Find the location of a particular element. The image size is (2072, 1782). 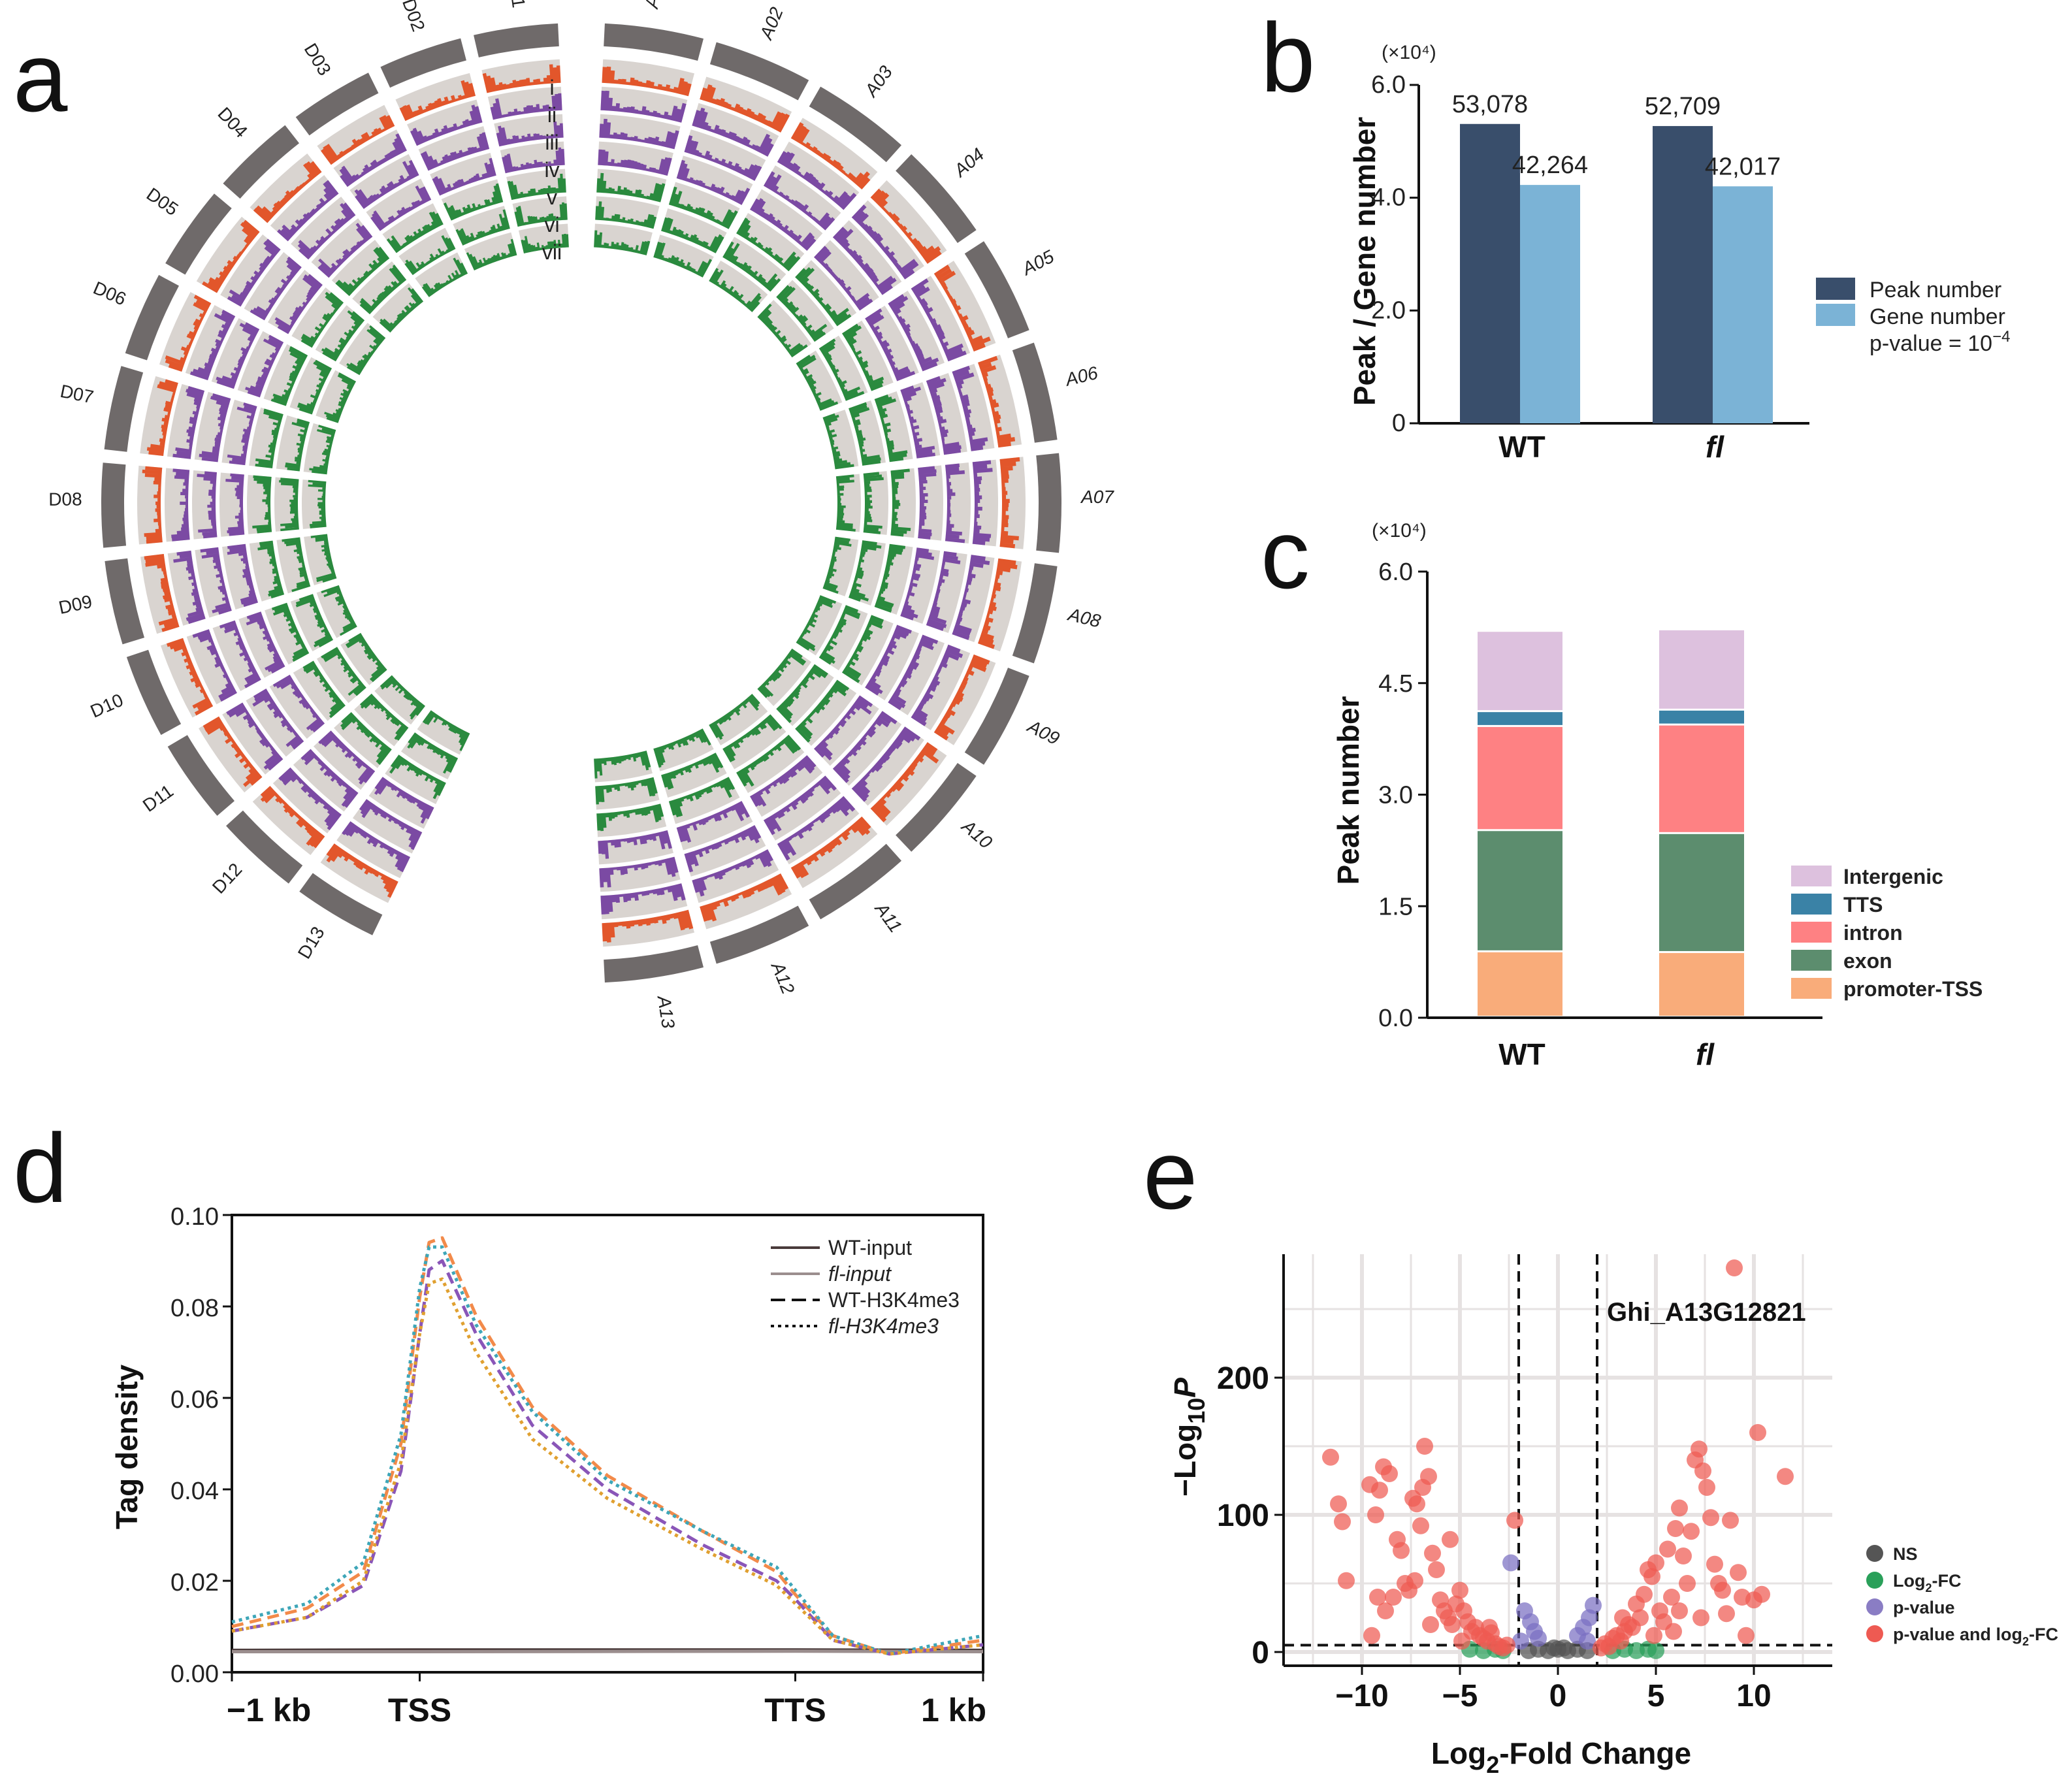

d-line-wt-h3k4me3-rep1 is located at coordinates (607, 1446).